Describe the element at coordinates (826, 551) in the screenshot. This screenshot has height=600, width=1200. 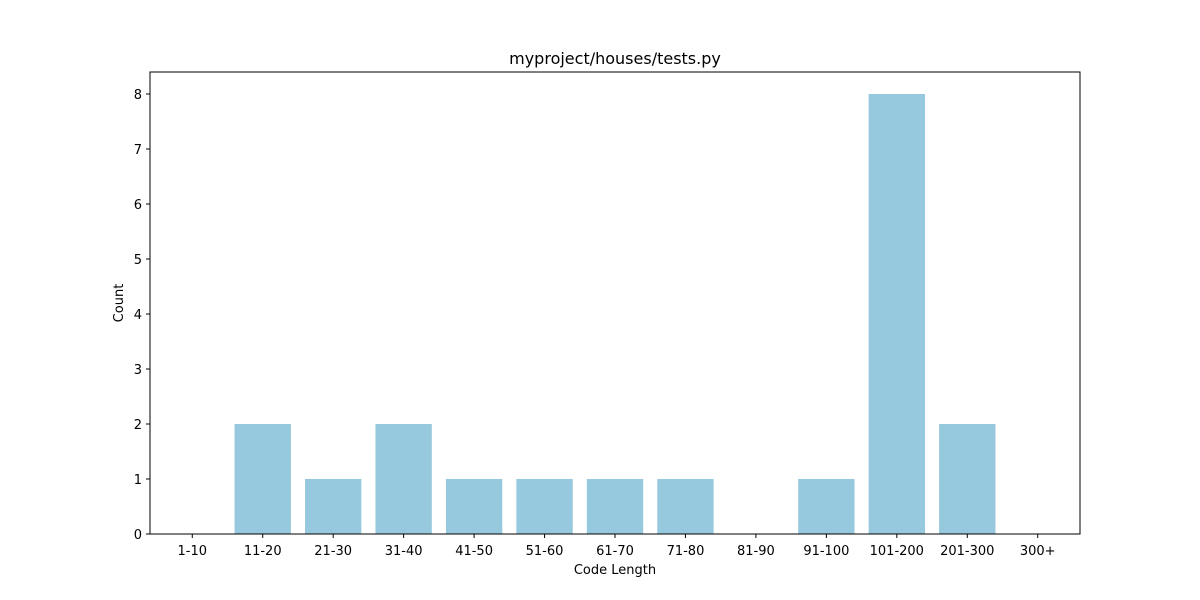
I see `x-tick-label: 91-100` at that location.